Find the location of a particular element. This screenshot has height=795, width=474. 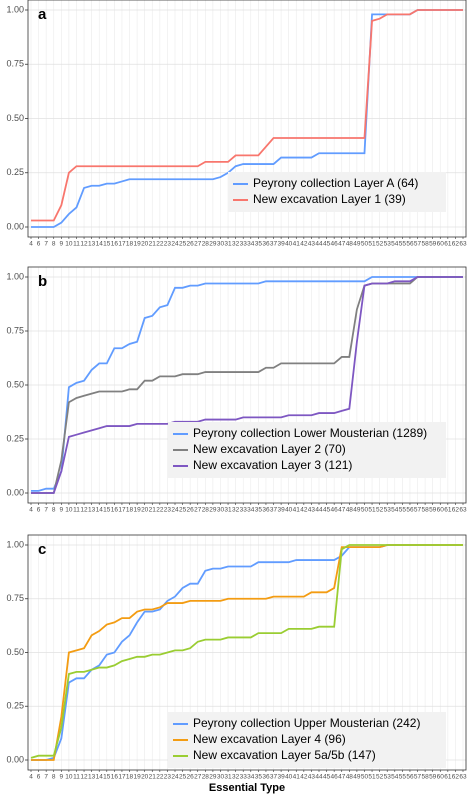

x-tick-label: 8 is located at coordinates (54, 510).